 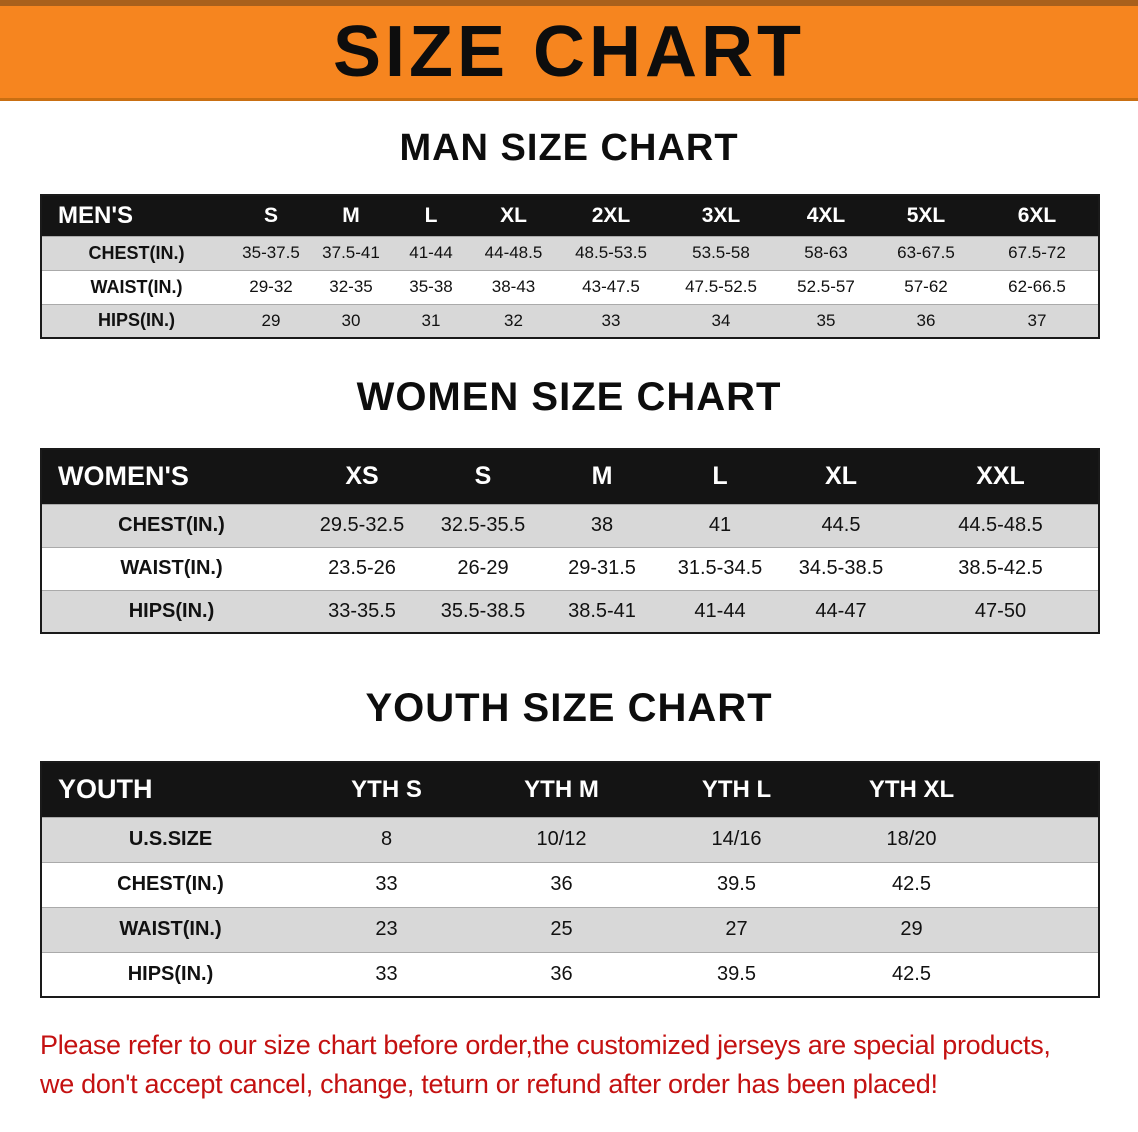 I want to click on table-header-row: WOMEN'S XS S M L XL XXL, so click(x=570, y=476).